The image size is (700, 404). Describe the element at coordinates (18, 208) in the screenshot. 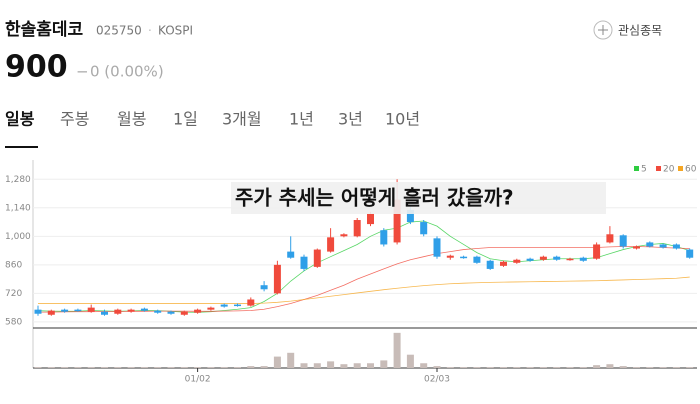

I see `y-tick-label: 1,140` at that location.